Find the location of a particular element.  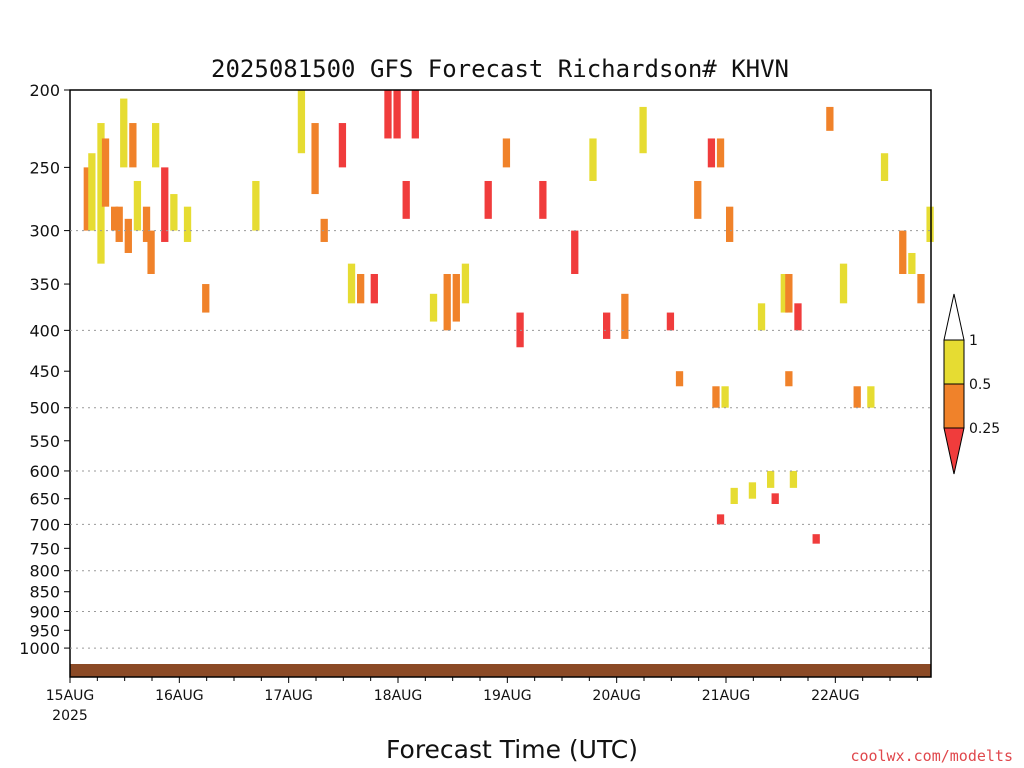

colorbar-legend: 1 0.5 0.25 is located at coordinates (971, 384).